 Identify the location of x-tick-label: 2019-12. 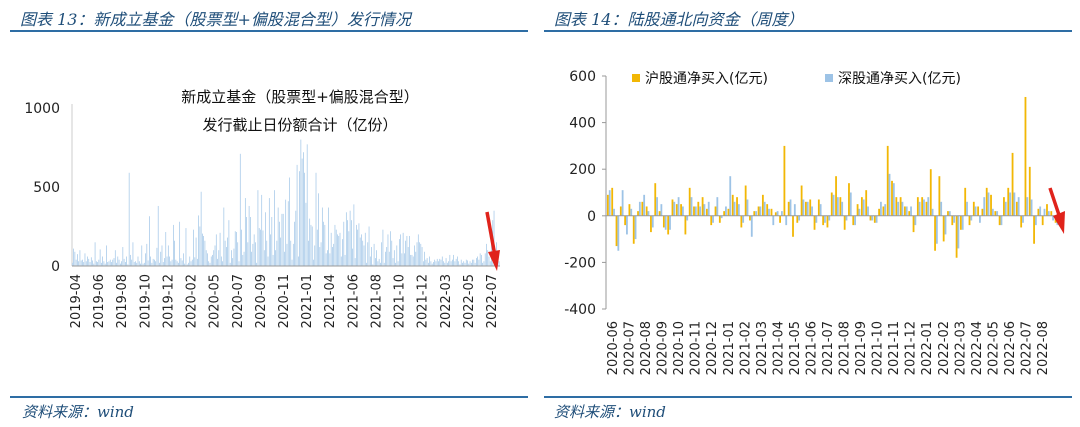
(168, 301).